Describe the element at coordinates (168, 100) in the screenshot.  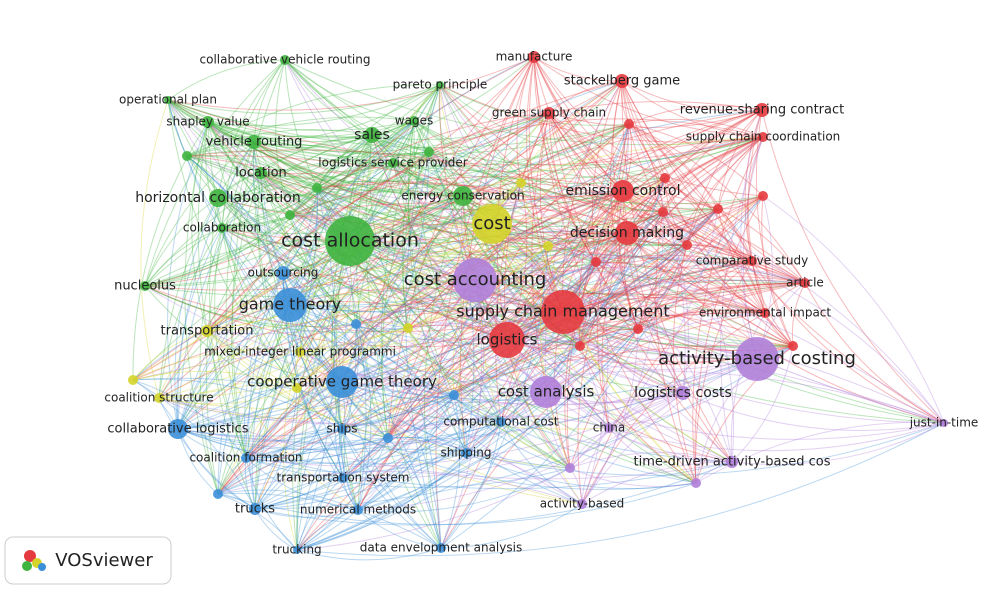
I see `node-label: operational plan` at that location.